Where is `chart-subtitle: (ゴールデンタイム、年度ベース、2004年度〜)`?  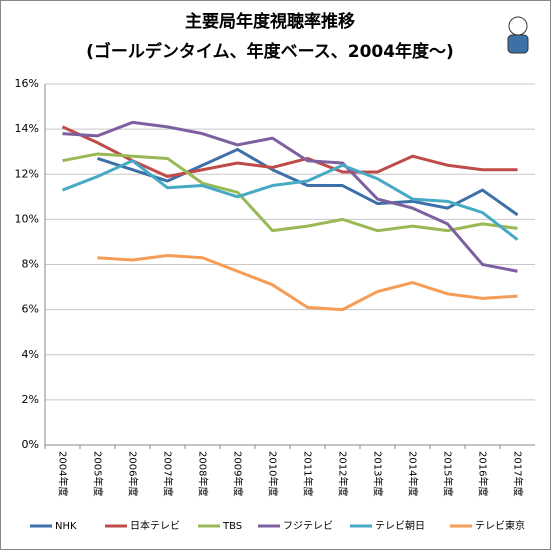
chart-subtitle: (ゴールデンタイム、年度ベース、2004年度〜) is located at coordinates (270, 51).